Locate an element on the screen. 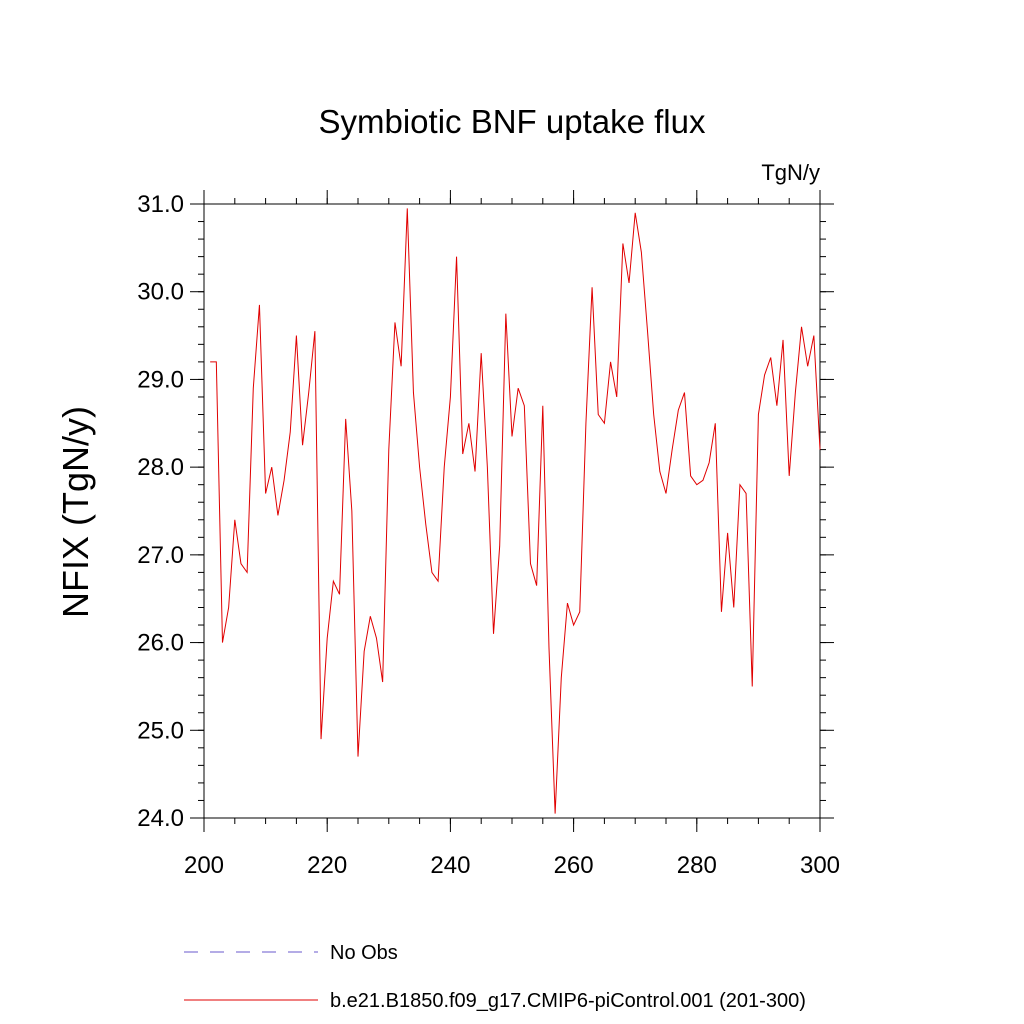  x-tick-label: 300 is located at coordinates (820, 865).